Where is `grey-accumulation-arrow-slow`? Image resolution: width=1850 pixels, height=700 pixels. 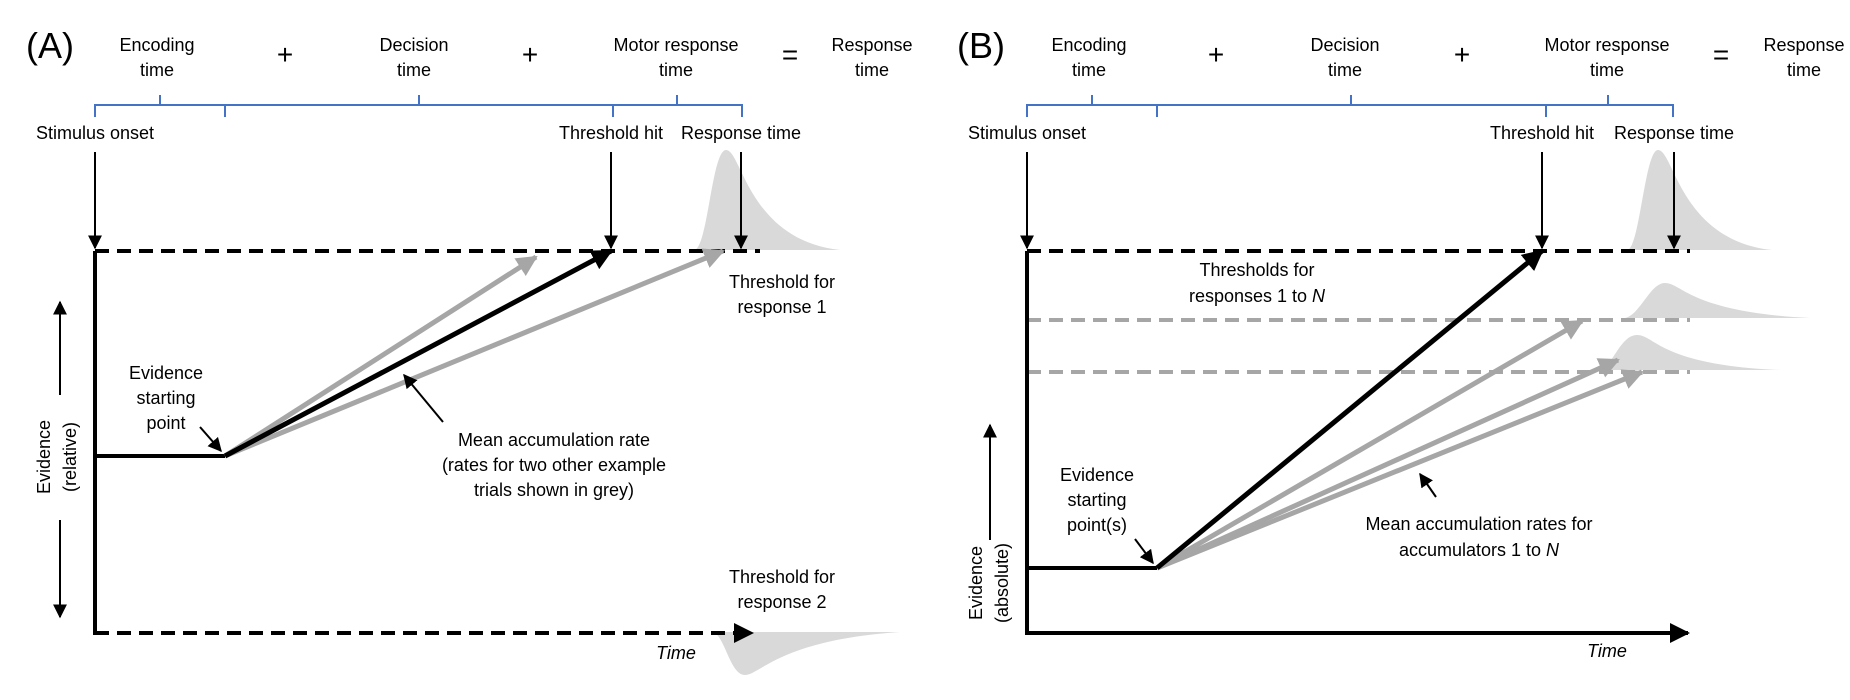
grey-accumulation-arrow-slow is located at coordinates (474, 353).